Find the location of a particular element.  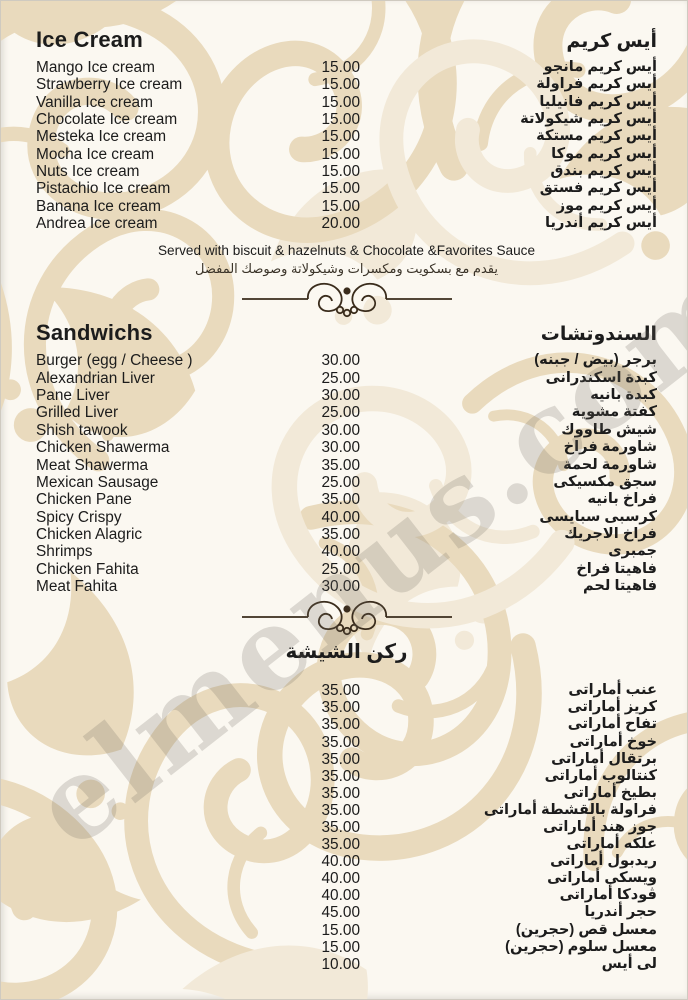

item-name-ar: خوخ أماراتى is located at coordinates (613, 741).